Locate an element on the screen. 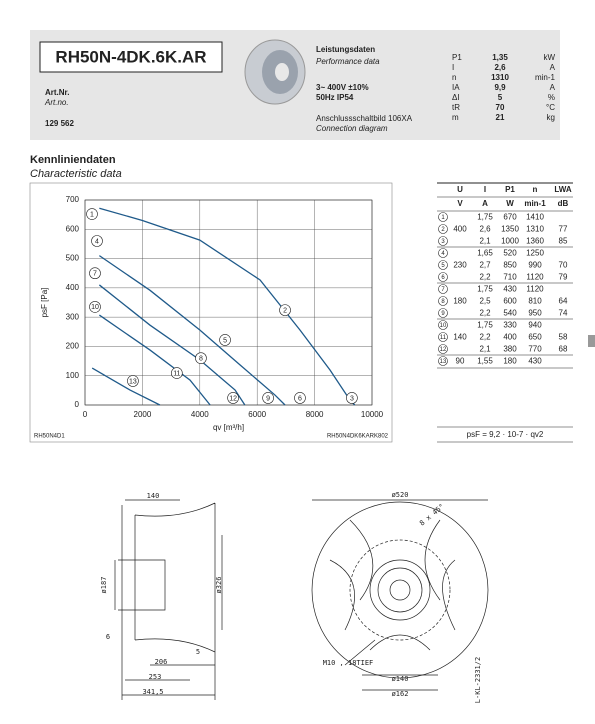 This screenshot has width=595, height=724. table-header: I is located at coordinates (485, 189).